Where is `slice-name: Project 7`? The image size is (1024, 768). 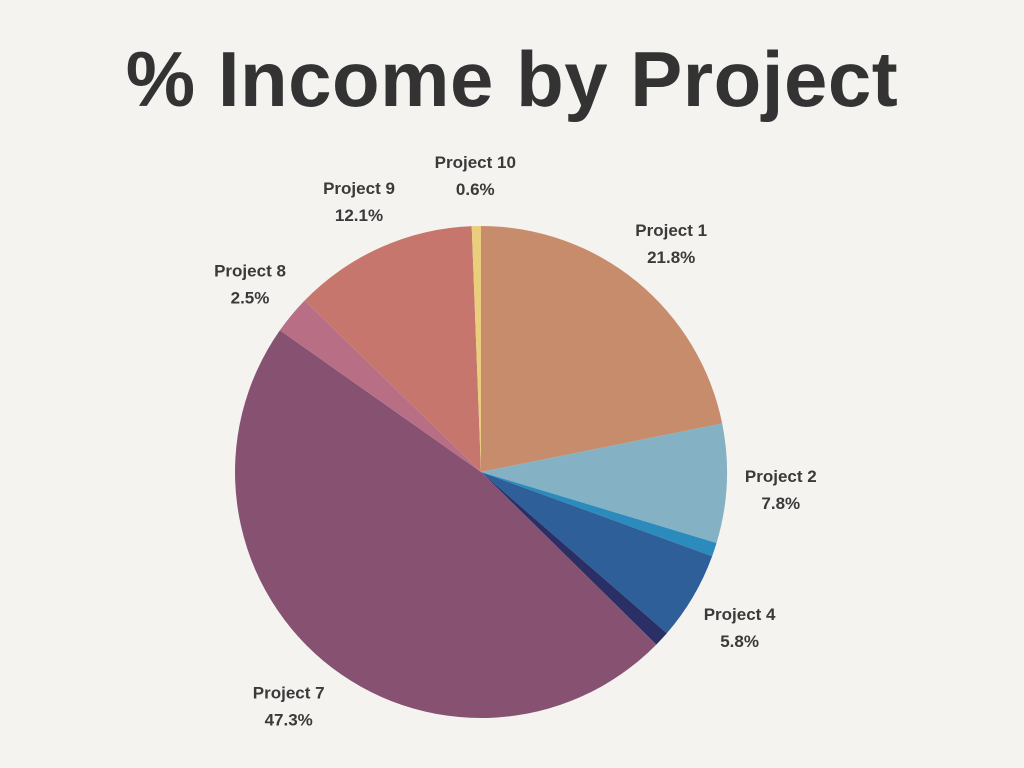
slice-name: Project 7 is located at coordinates (289, 692).